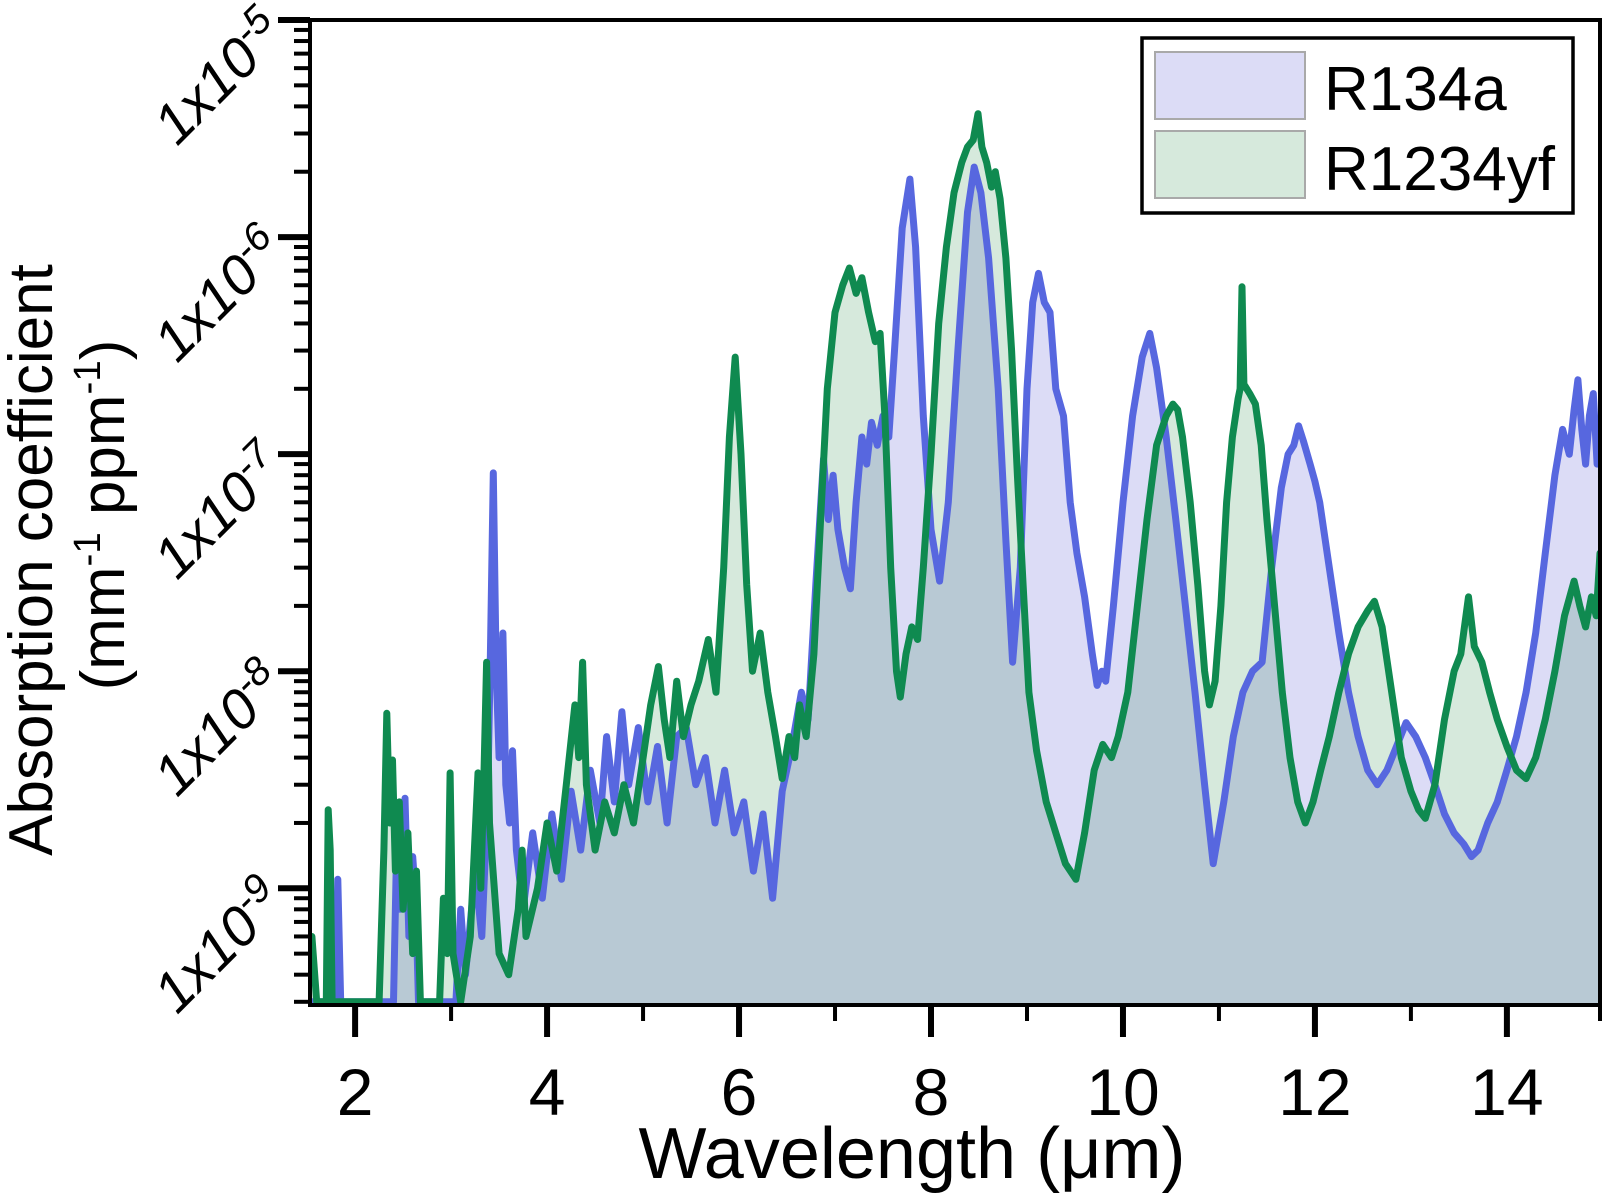 This screenshot has width=1608, height=1200. Describe the element at coordinates (218, 510) in the screenshot. I see `y-tick-label-1e-7: 1x10-7` at that location.